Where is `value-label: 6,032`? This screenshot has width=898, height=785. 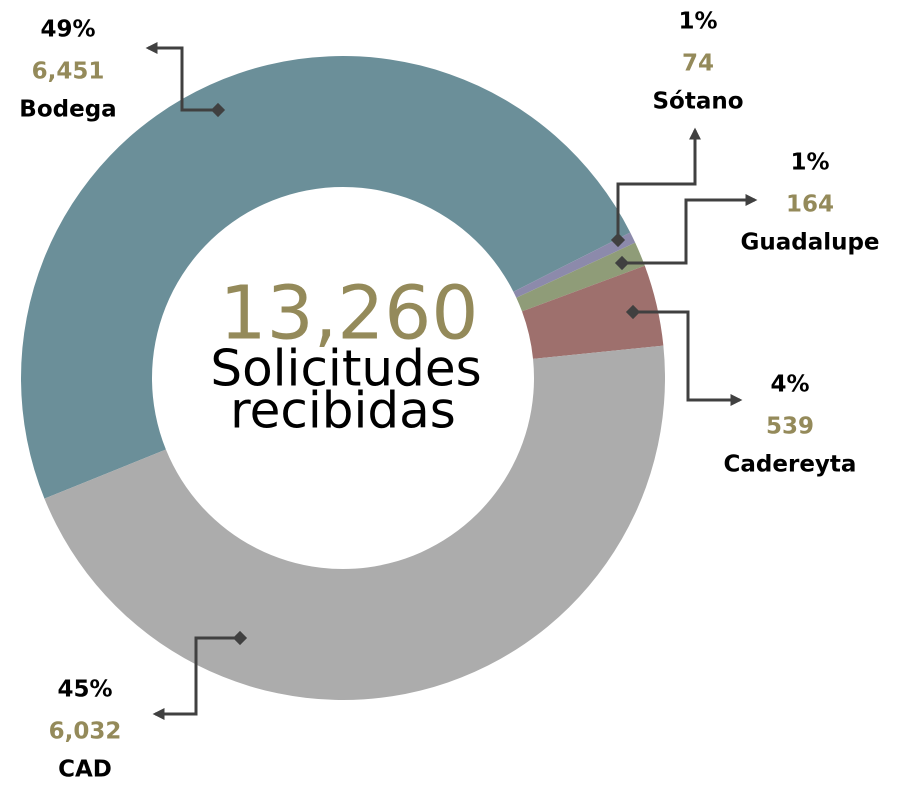
value-label: 6,032 is located at coordinates (85, 732).